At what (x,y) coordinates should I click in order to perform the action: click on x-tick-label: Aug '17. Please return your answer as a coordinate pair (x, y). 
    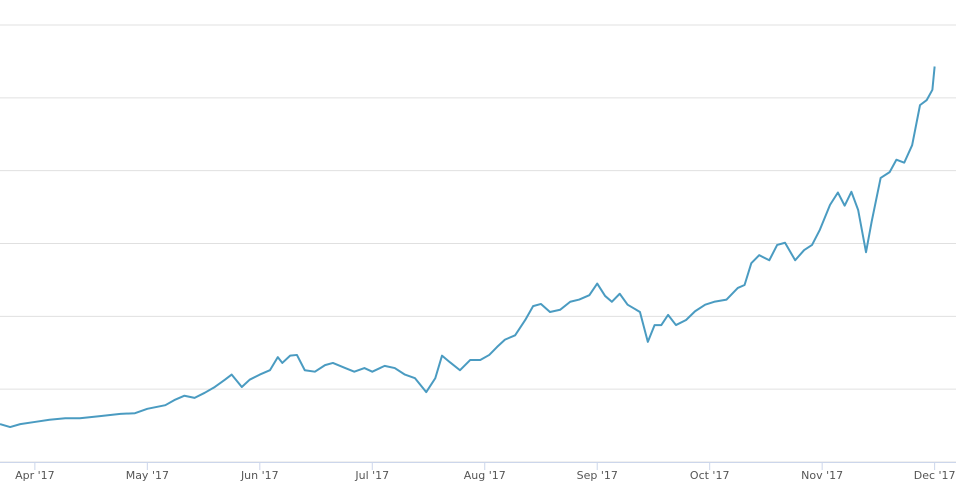
    Looking at the image, I should click on (485, 475).